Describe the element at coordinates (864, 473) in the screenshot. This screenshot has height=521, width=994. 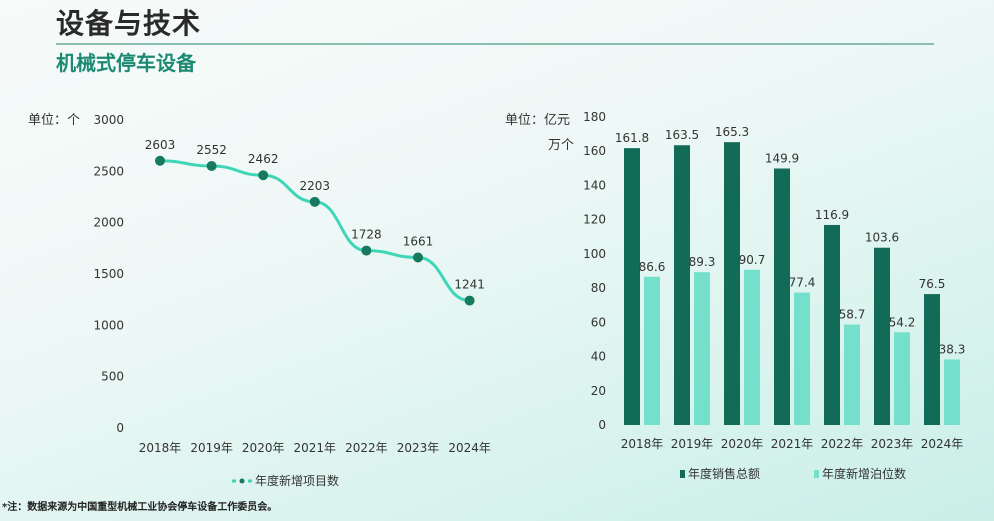
I see `legend-label: 年度新增泊位数` at that location.